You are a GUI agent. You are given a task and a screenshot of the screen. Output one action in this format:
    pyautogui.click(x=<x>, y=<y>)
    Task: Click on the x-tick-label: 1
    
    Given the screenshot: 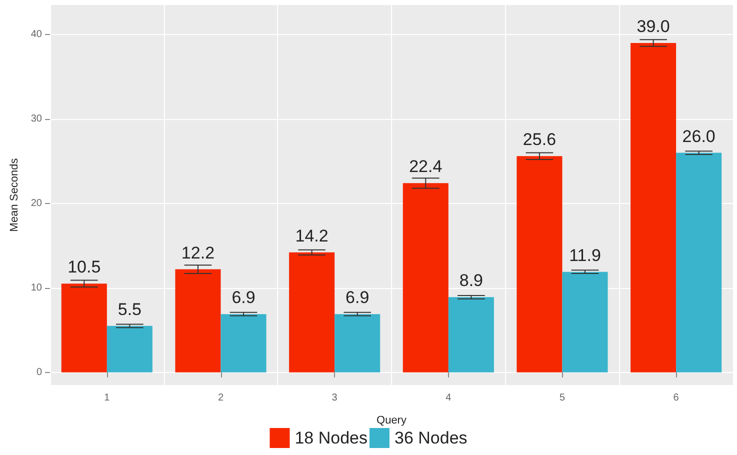 What is the action you would take?
    pyautogui.click(x=107, y=398)
    